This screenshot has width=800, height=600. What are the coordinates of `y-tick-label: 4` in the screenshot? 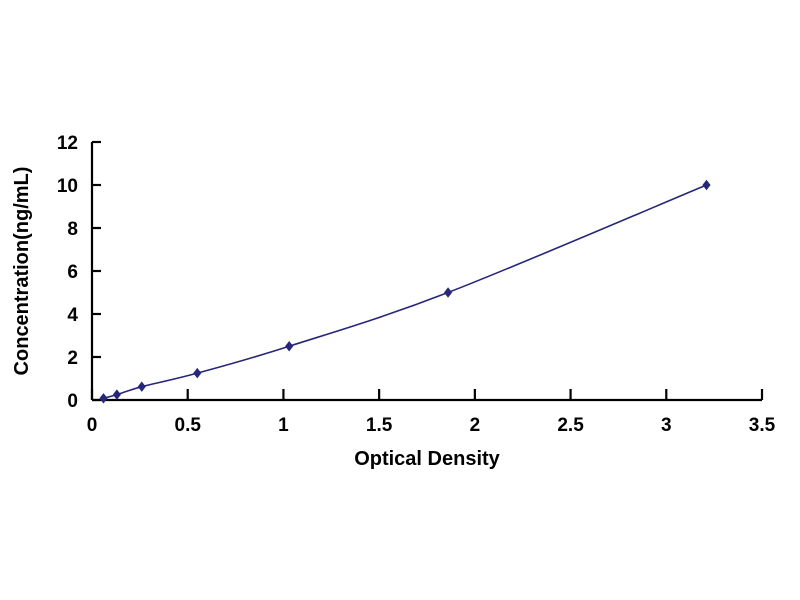 It's located at (72, 315).